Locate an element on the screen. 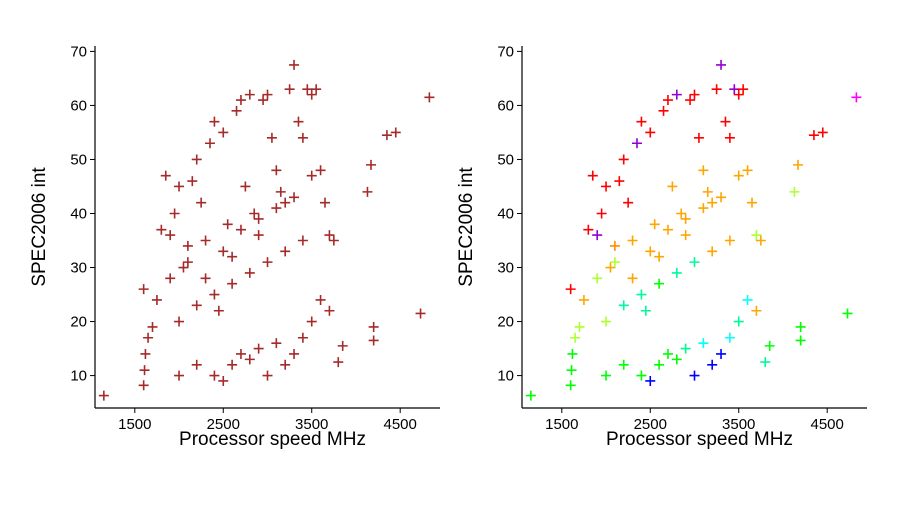 The height and width of the screenshot is (505, 900). x-tick-label: 4500 is located at coordinates (827, 424).